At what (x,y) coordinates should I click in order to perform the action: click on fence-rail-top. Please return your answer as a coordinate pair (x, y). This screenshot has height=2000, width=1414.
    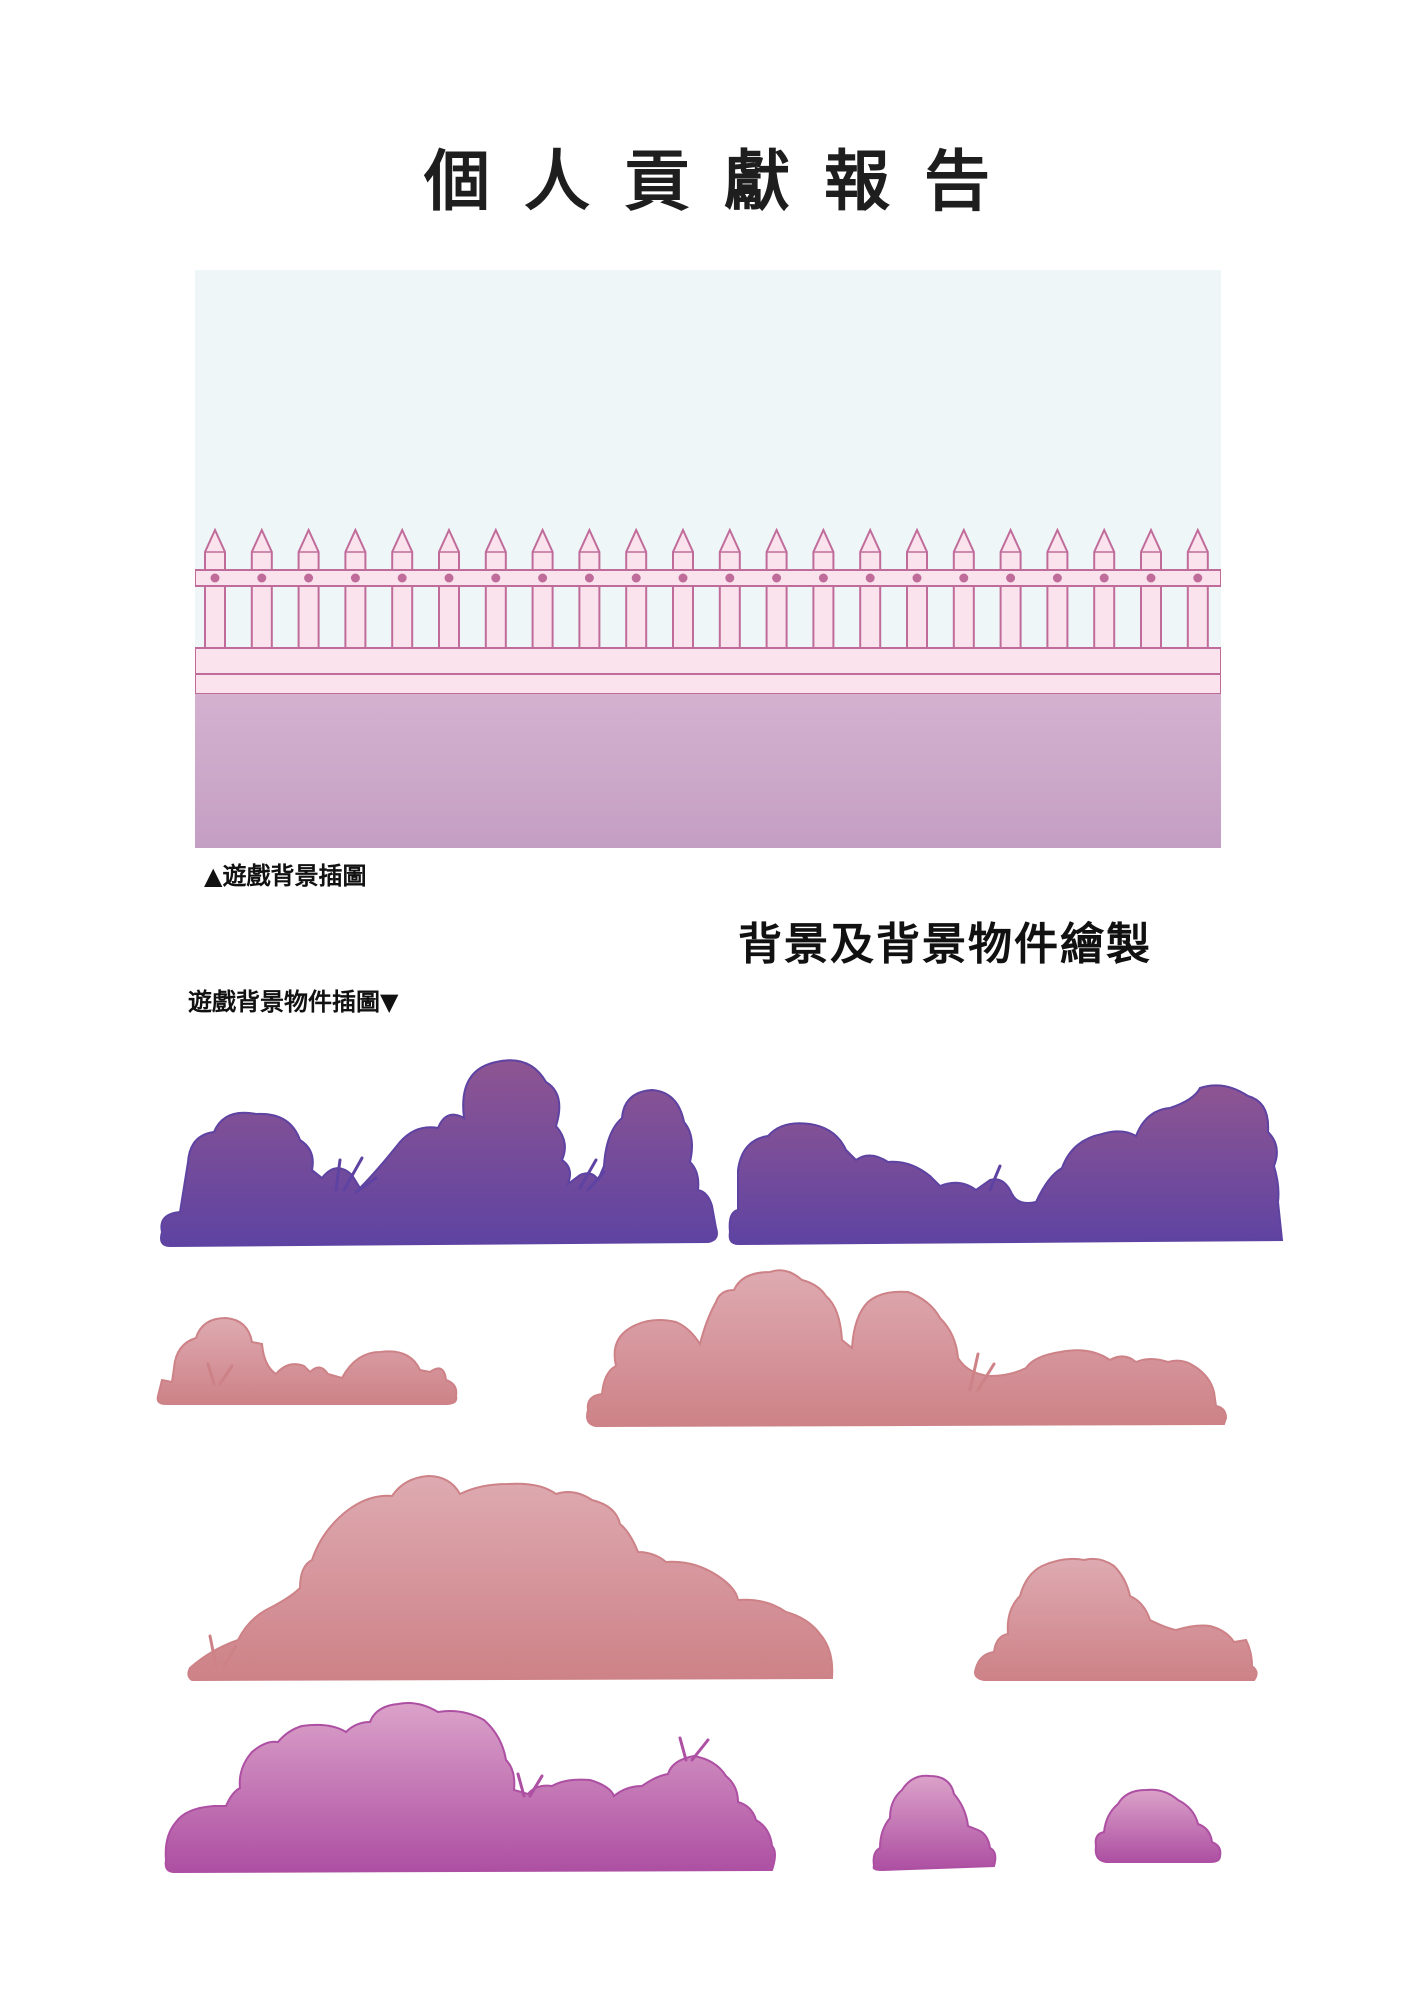
    Looking at the image, I should click on (708, 578).